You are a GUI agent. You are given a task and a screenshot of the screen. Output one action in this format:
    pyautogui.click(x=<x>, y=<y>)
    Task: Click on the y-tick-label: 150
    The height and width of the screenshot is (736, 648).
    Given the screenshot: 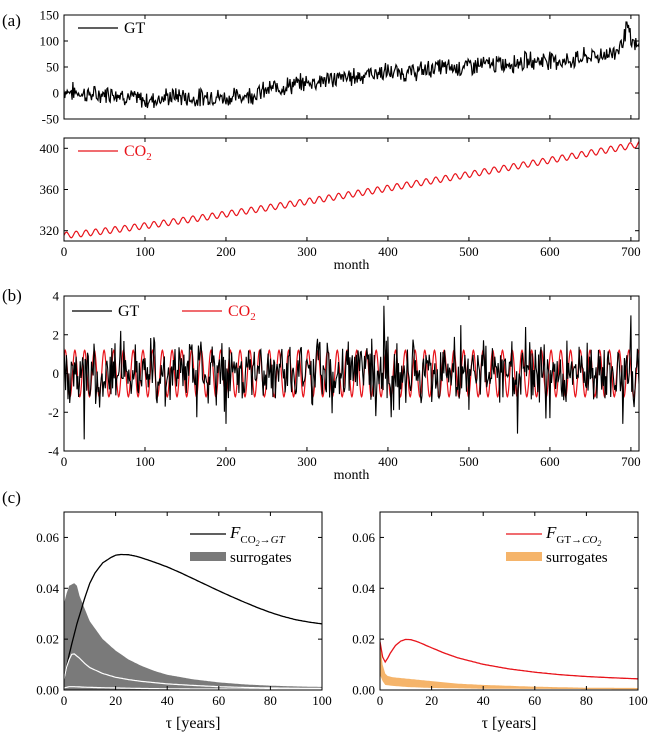 What is the action you would take?
    pyautogui.click(x=50, y=15)
    